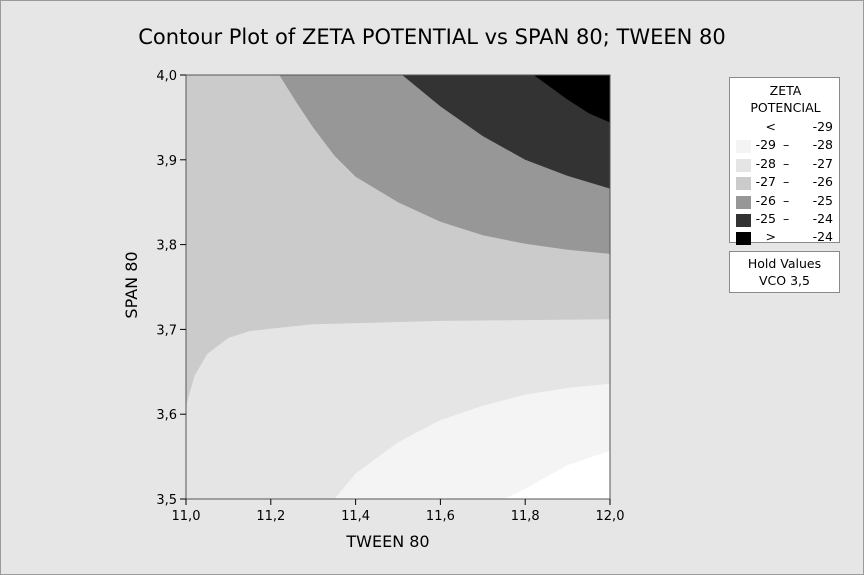 This screenshot has height=575, width=864. Describe the element at coordinates (822, 163) in the screenshot. I see `legend-high-value: -27` at that location.